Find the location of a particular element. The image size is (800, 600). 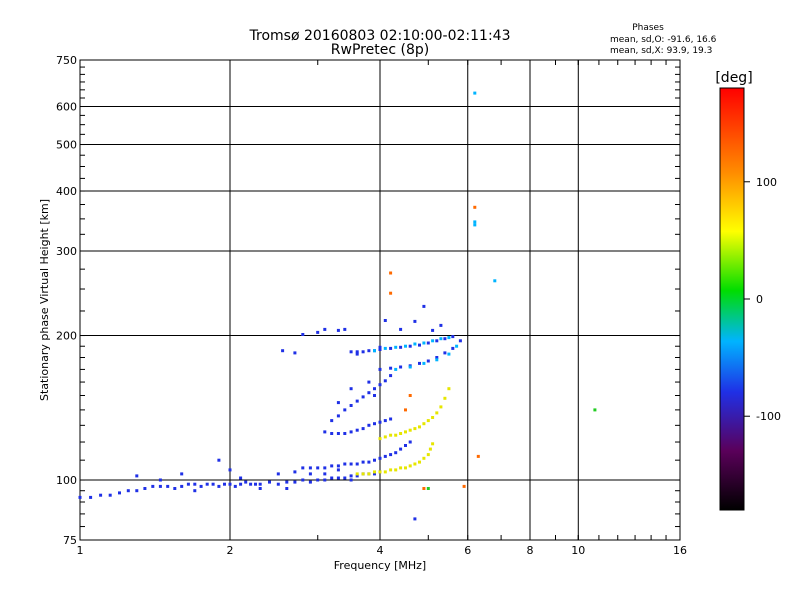

x-axis-label: Frequency [MHz] is located at coordinates (380, 565).